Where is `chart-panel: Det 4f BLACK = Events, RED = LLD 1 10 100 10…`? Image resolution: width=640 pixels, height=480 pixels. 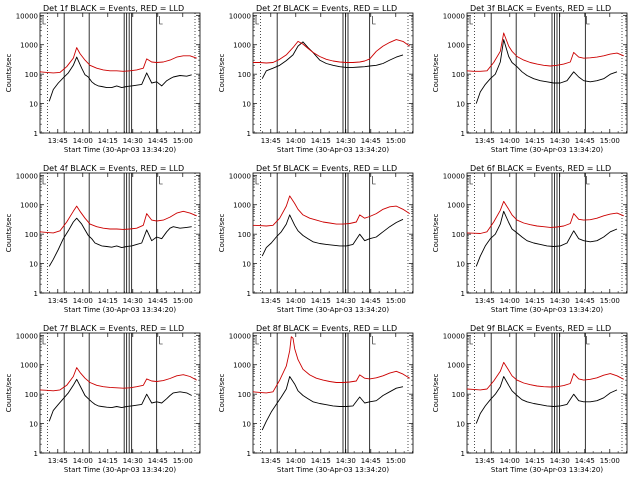
chart-panel: Det 4f BLACK = Events, RED = LLD 1 10 100 10… is located at coordinates (103, 239).